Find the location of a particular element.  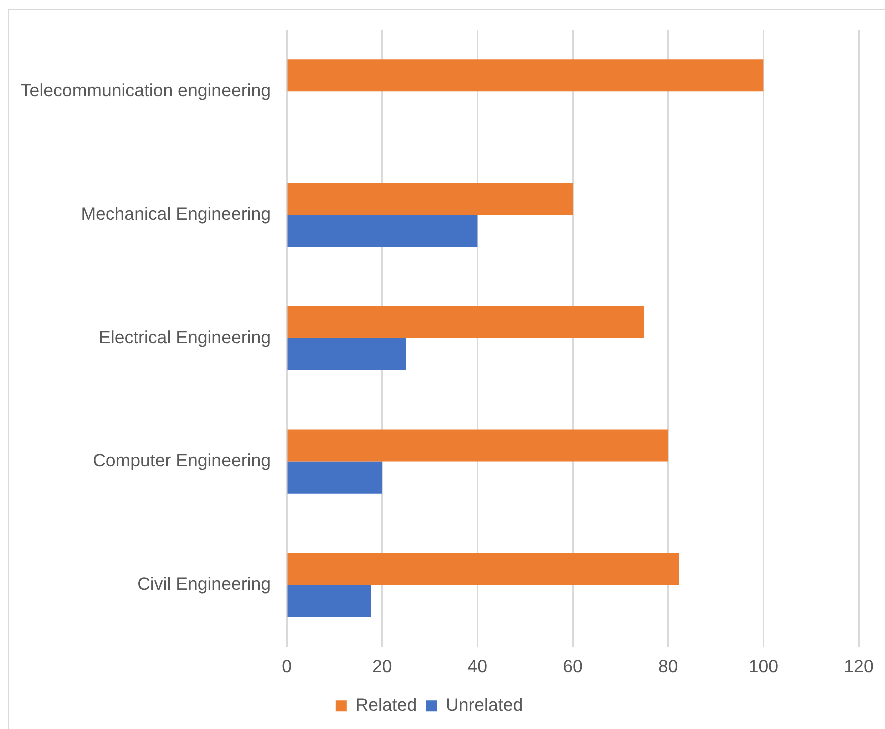

x-tick-label: 20 is located at coordinates (382, 666).